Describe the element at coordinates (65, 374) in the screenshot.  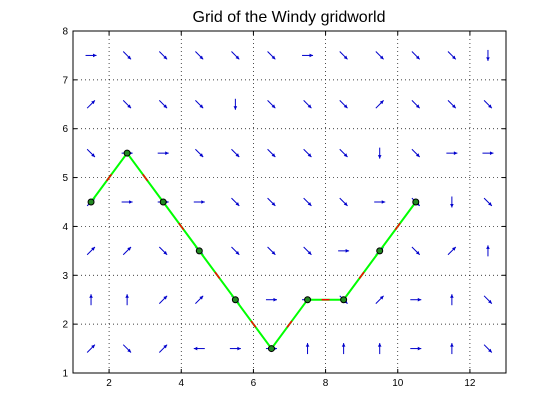
I see `y-tick-label: 1` at that location.